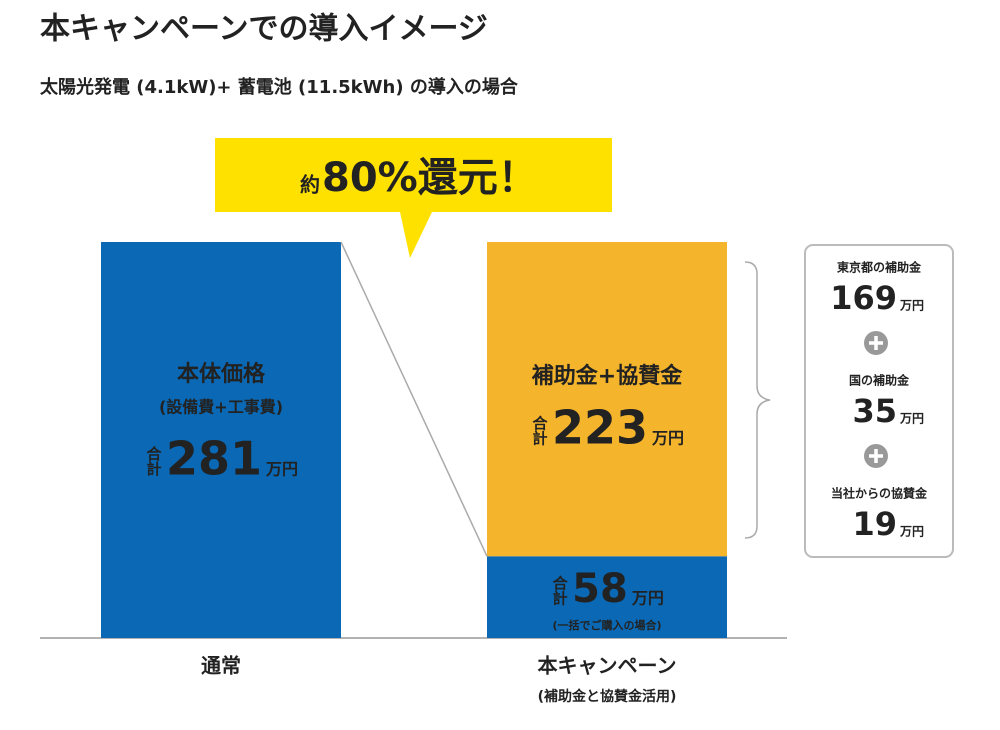 This screenshot has width=1000, height=730. What do you see at coordinates (221, 666) in the screenshot?
I see `category-label: 通常` at bounding box center [221, 666].